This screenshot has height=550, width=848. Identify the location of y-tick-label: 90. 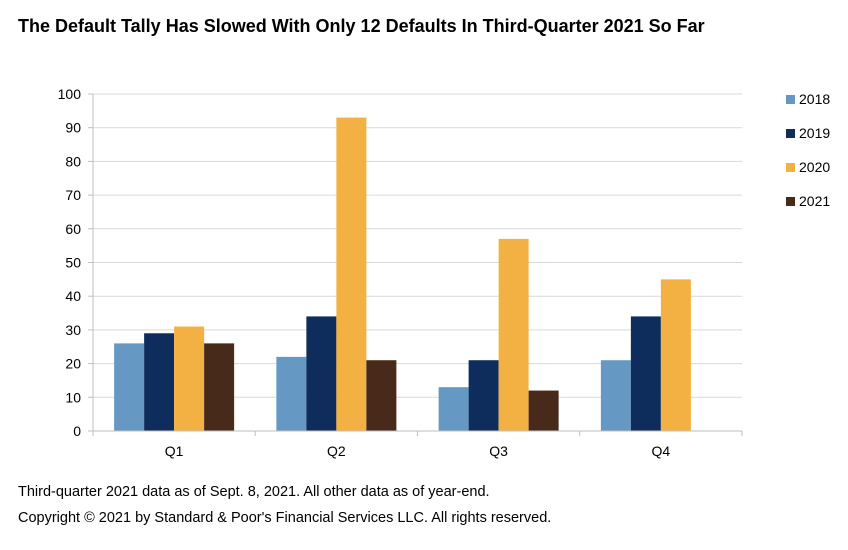
(73, 128).